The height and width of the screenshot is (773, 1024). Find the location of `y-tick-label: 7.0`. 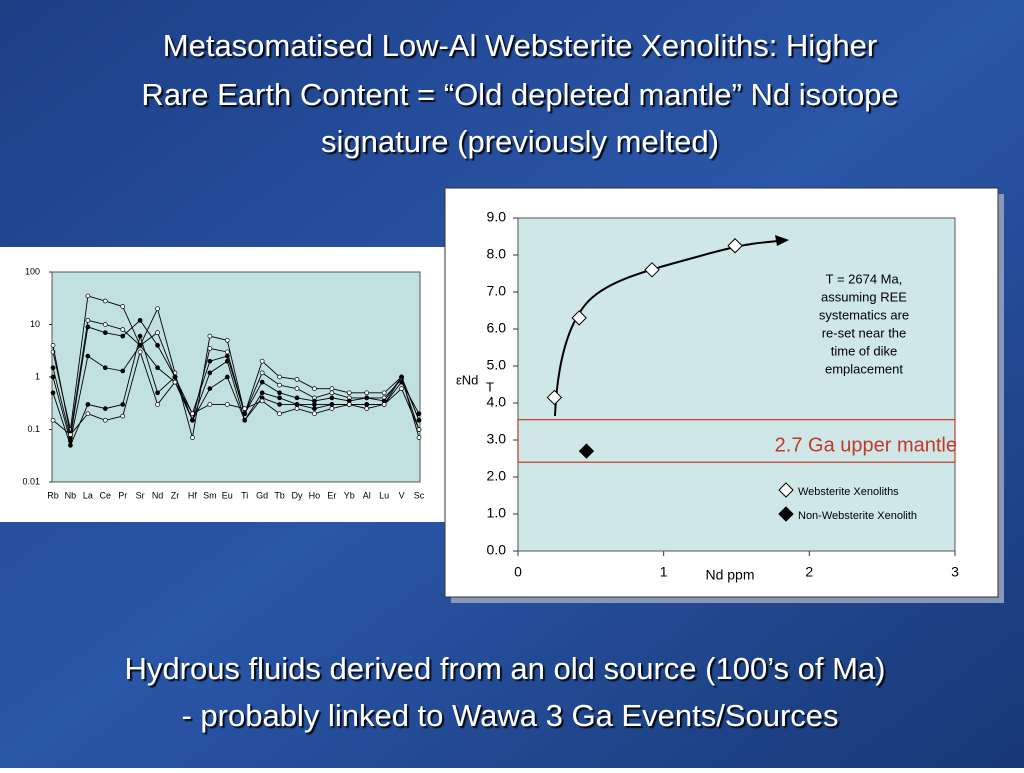

y-tick-label: 7.0 is located at coordinates (497, 291).